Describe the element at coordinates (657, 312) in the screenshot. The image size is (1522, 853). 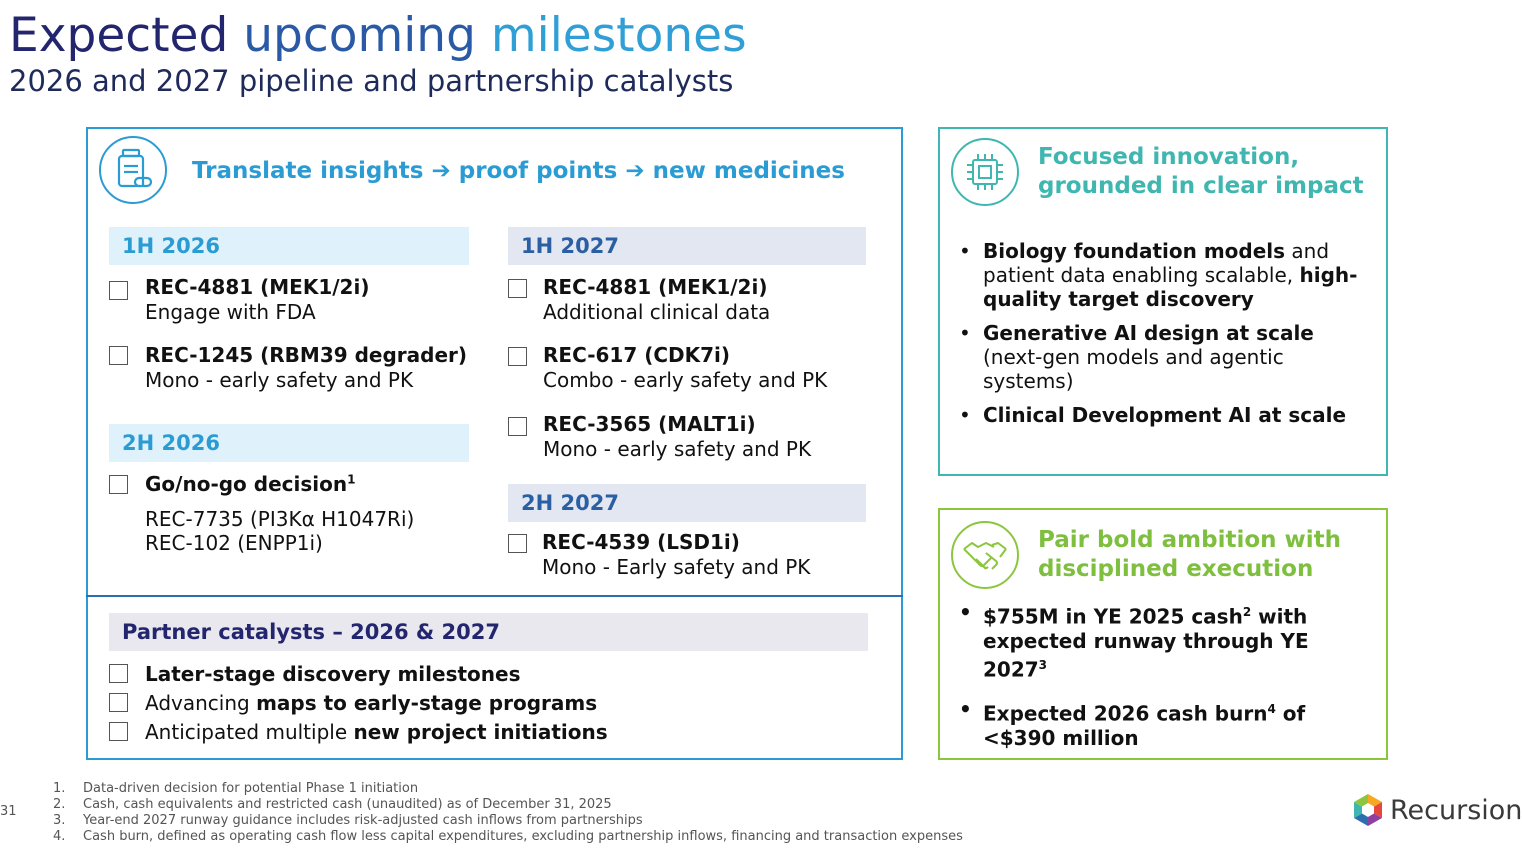
I see `milestone-detail: Additional clinical data` at that location.